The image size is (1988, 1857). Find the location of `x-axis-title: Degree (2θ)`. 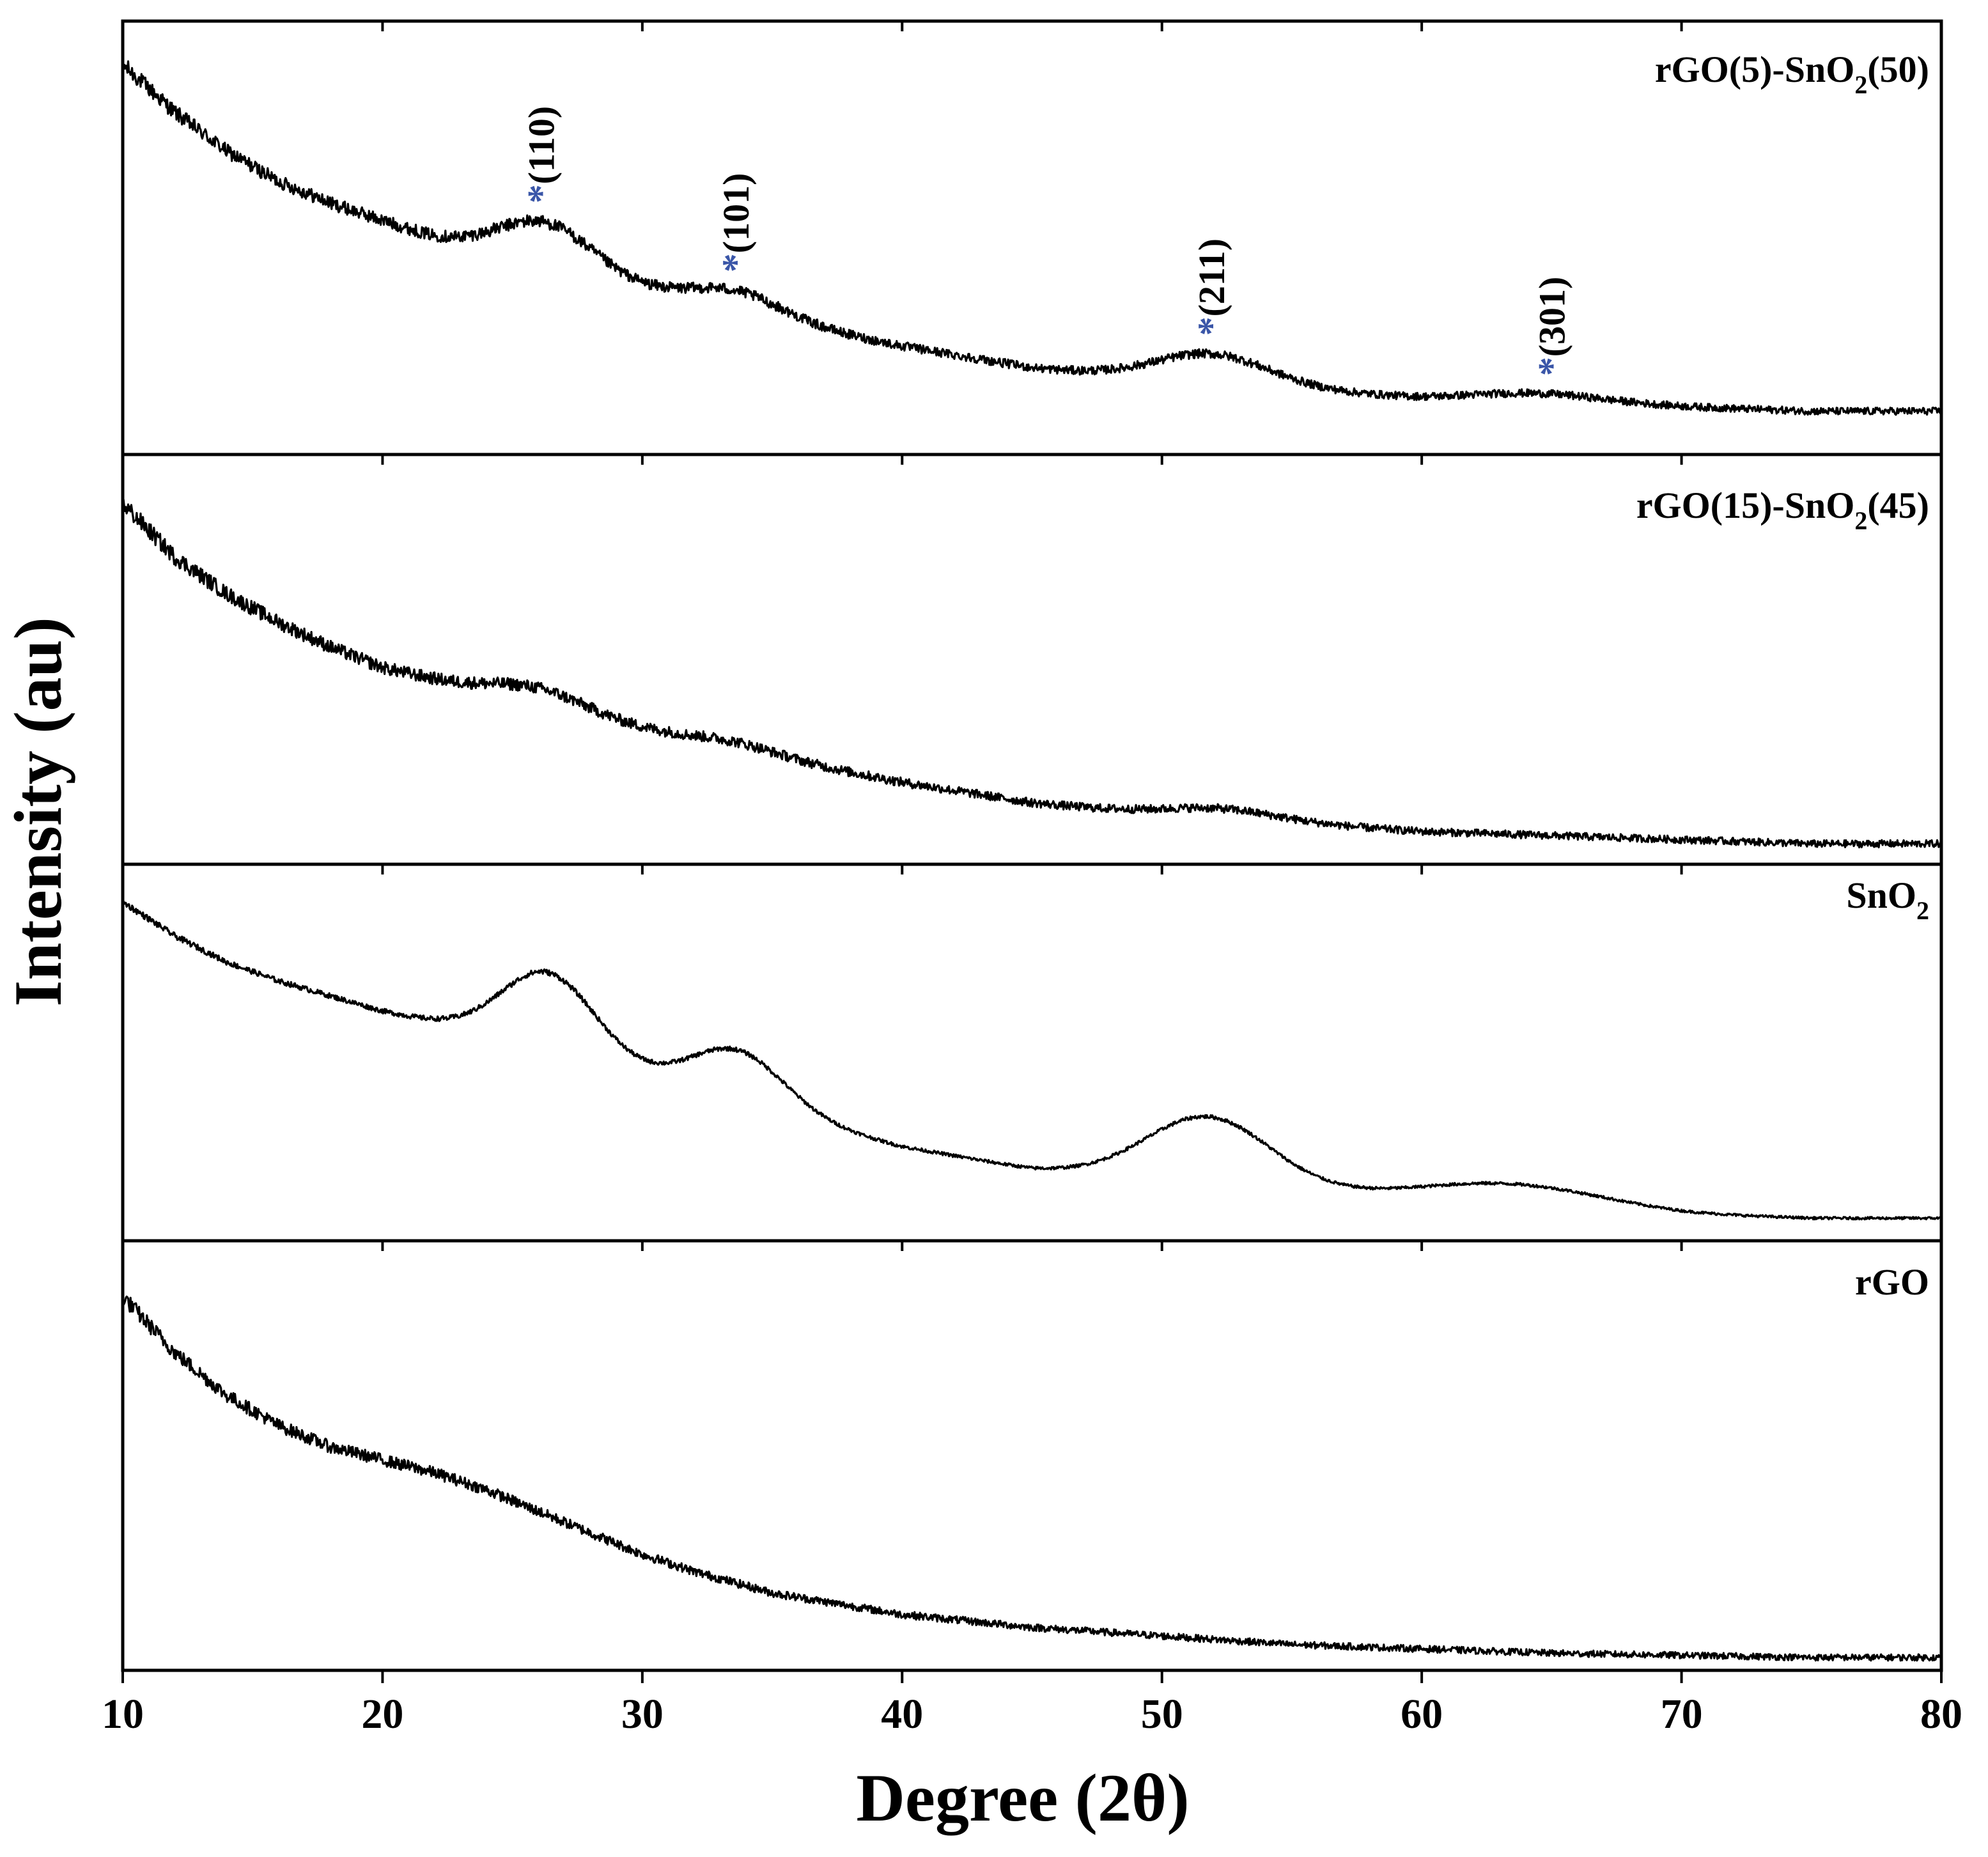

x-axis-title: Degree (2θ) is located at coordinates (1022, 1797).